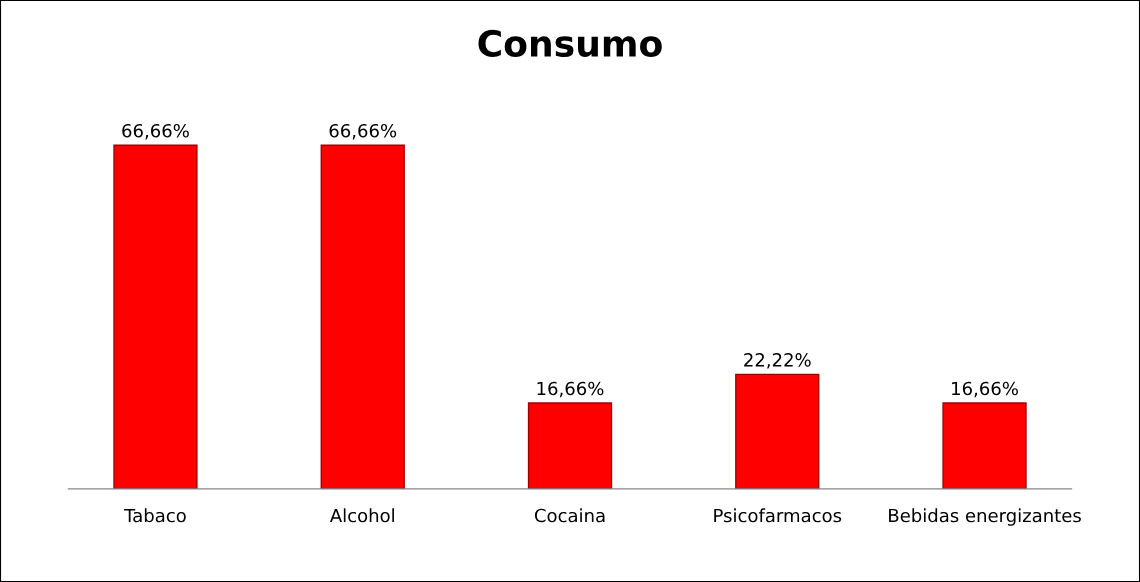 This screenshot has width=1140, height=582. Describe the element at coordinates (155, 515) in the screenshot. I see `x-tick-label: Tabaco` at that location.